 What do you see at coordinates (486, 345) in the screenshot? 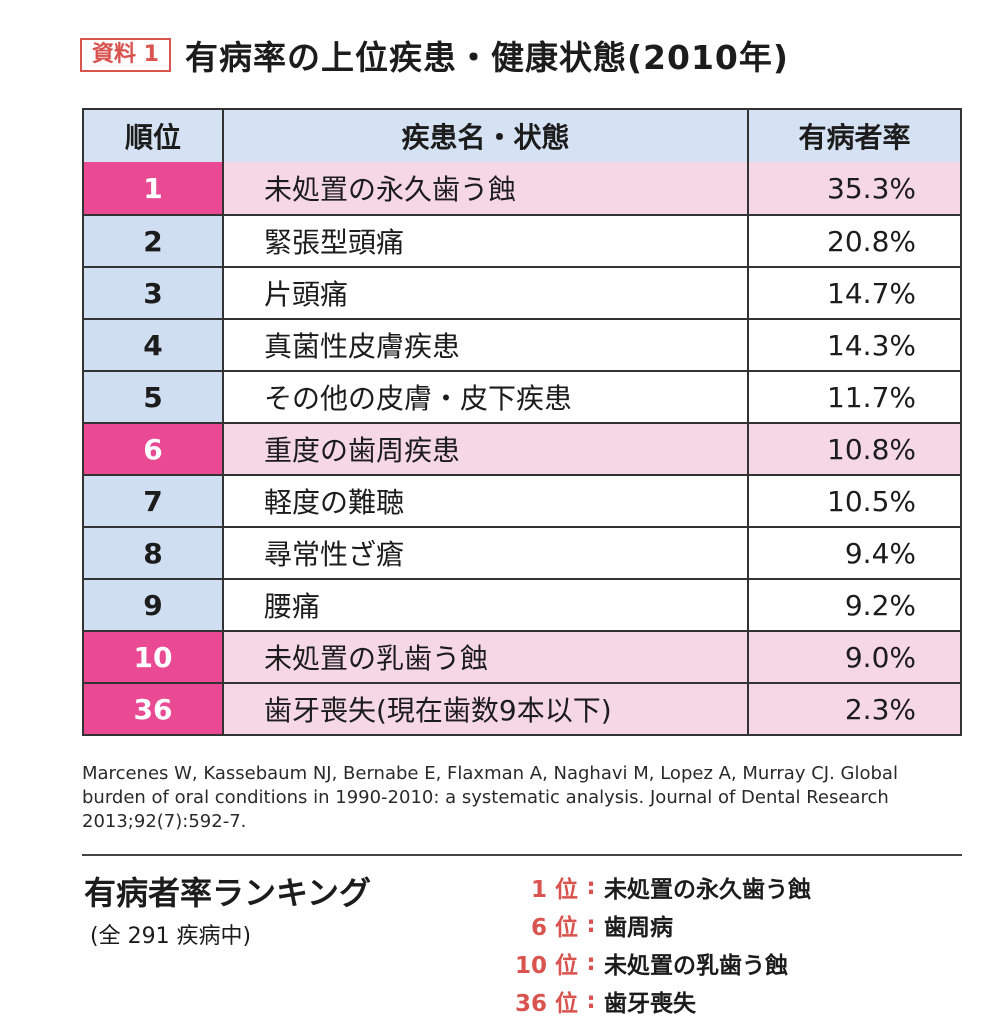
I see `disease-name-cell: 真菌性皮膚疾患` at bounding box center [486, 345].